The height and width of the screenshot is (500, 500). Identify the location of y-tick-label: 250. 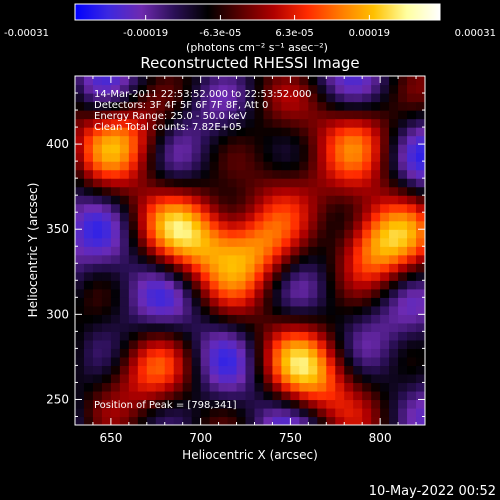
(57, 399).